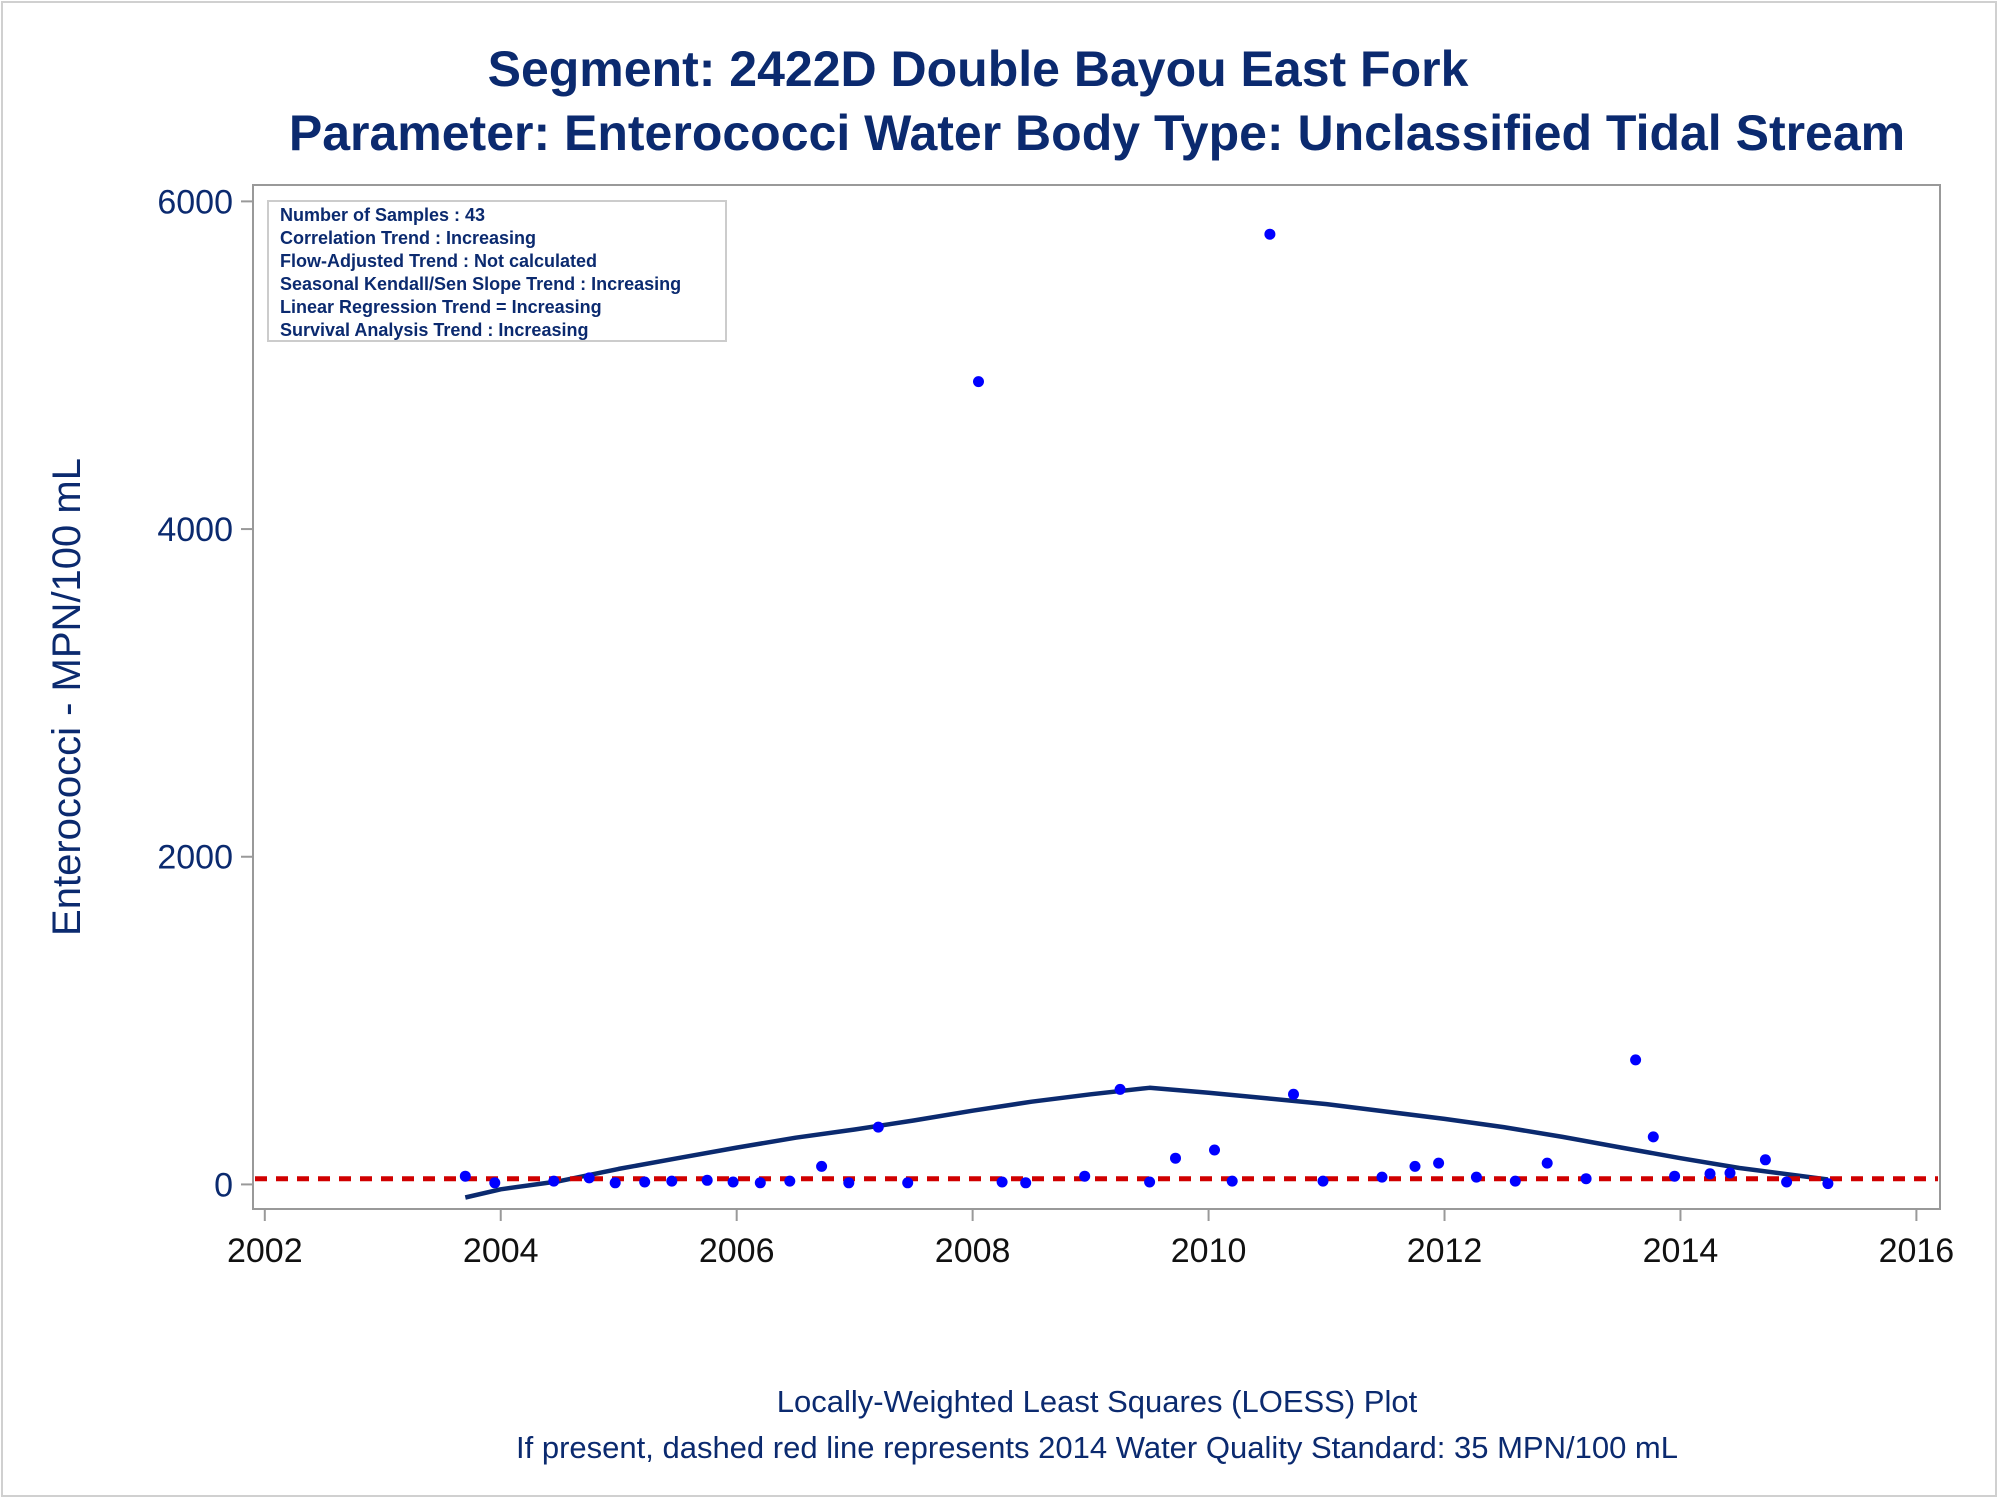 This screenshot has height=1500, width=2000. What do you see at coordinates (737, 1251) in the screenshot?
I see `x-tick-label: 2006` at bounding box center [737, 1251].